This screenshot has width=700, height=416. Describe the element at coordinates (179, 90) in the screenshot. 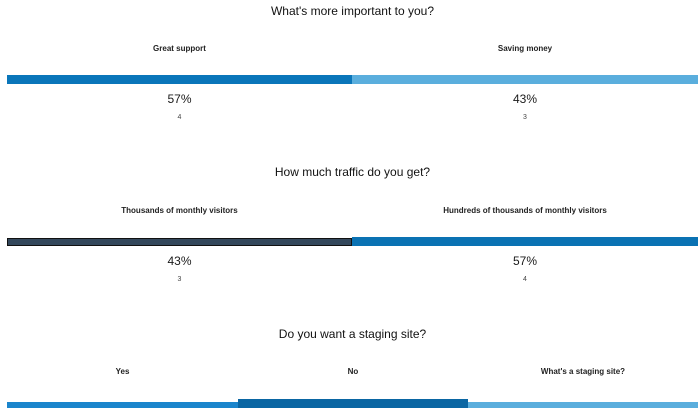

I see `option-great-support: Great support 57% 4` at that location.